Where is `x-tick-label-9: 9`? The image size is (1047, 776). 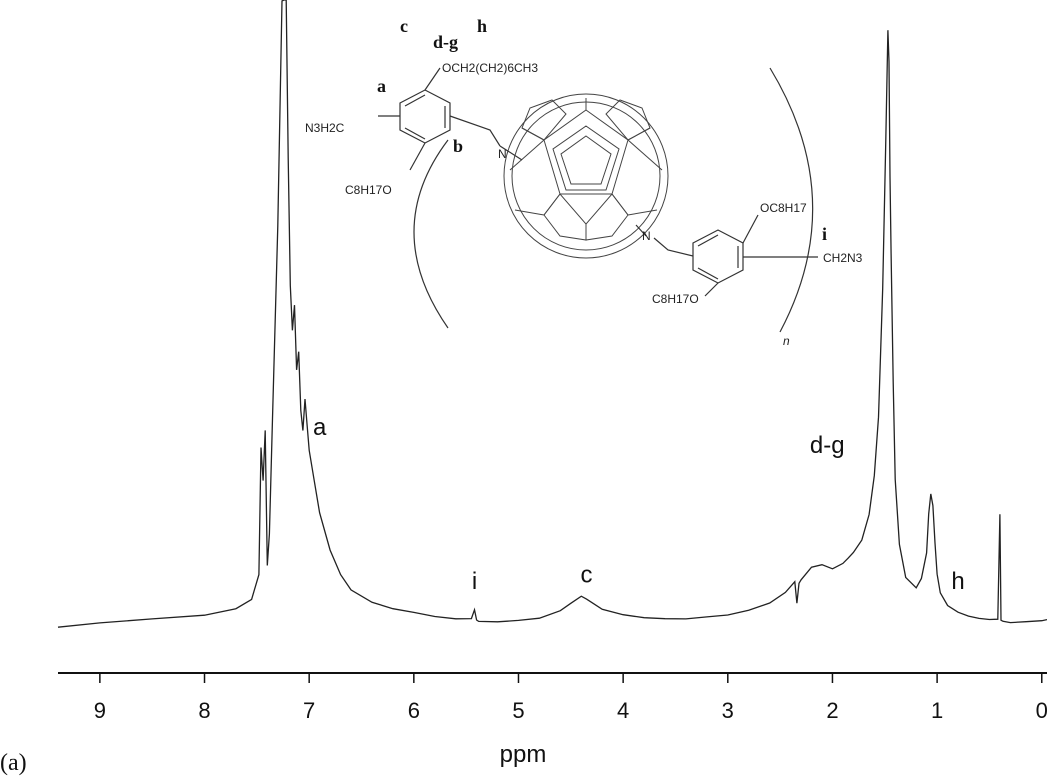
x-tick-label-9: 9 is located at coordinates (100, 710).